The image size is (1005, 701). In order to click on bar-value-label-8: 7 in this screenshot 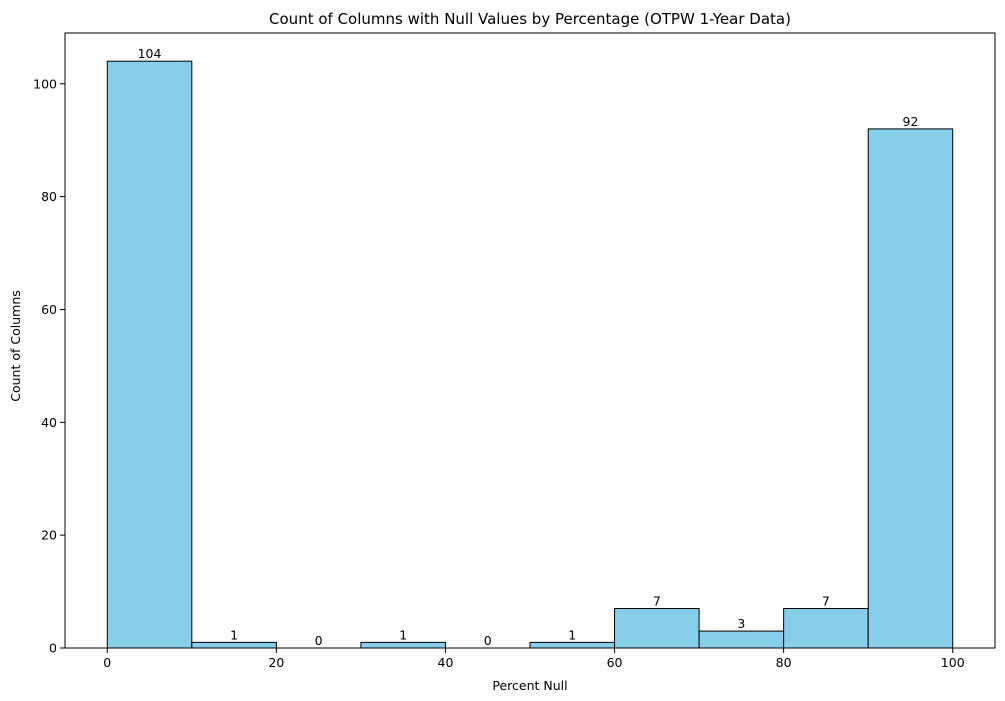, I will do `click(826, 601)`.